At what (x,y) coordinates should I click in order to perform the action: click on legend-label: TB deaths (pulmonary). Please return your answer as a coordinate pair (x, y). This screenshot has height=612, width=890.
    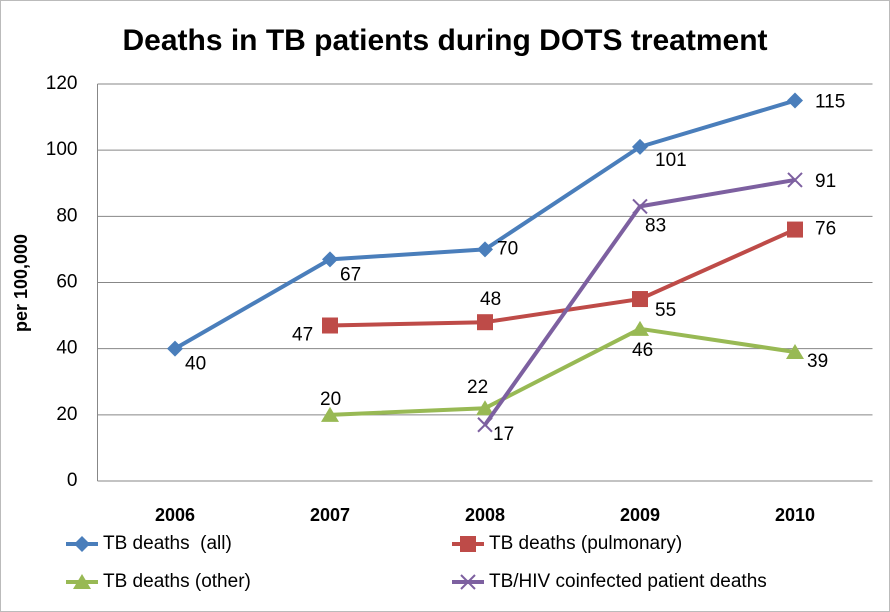
    Looking at the image, I should click on (585, 543).